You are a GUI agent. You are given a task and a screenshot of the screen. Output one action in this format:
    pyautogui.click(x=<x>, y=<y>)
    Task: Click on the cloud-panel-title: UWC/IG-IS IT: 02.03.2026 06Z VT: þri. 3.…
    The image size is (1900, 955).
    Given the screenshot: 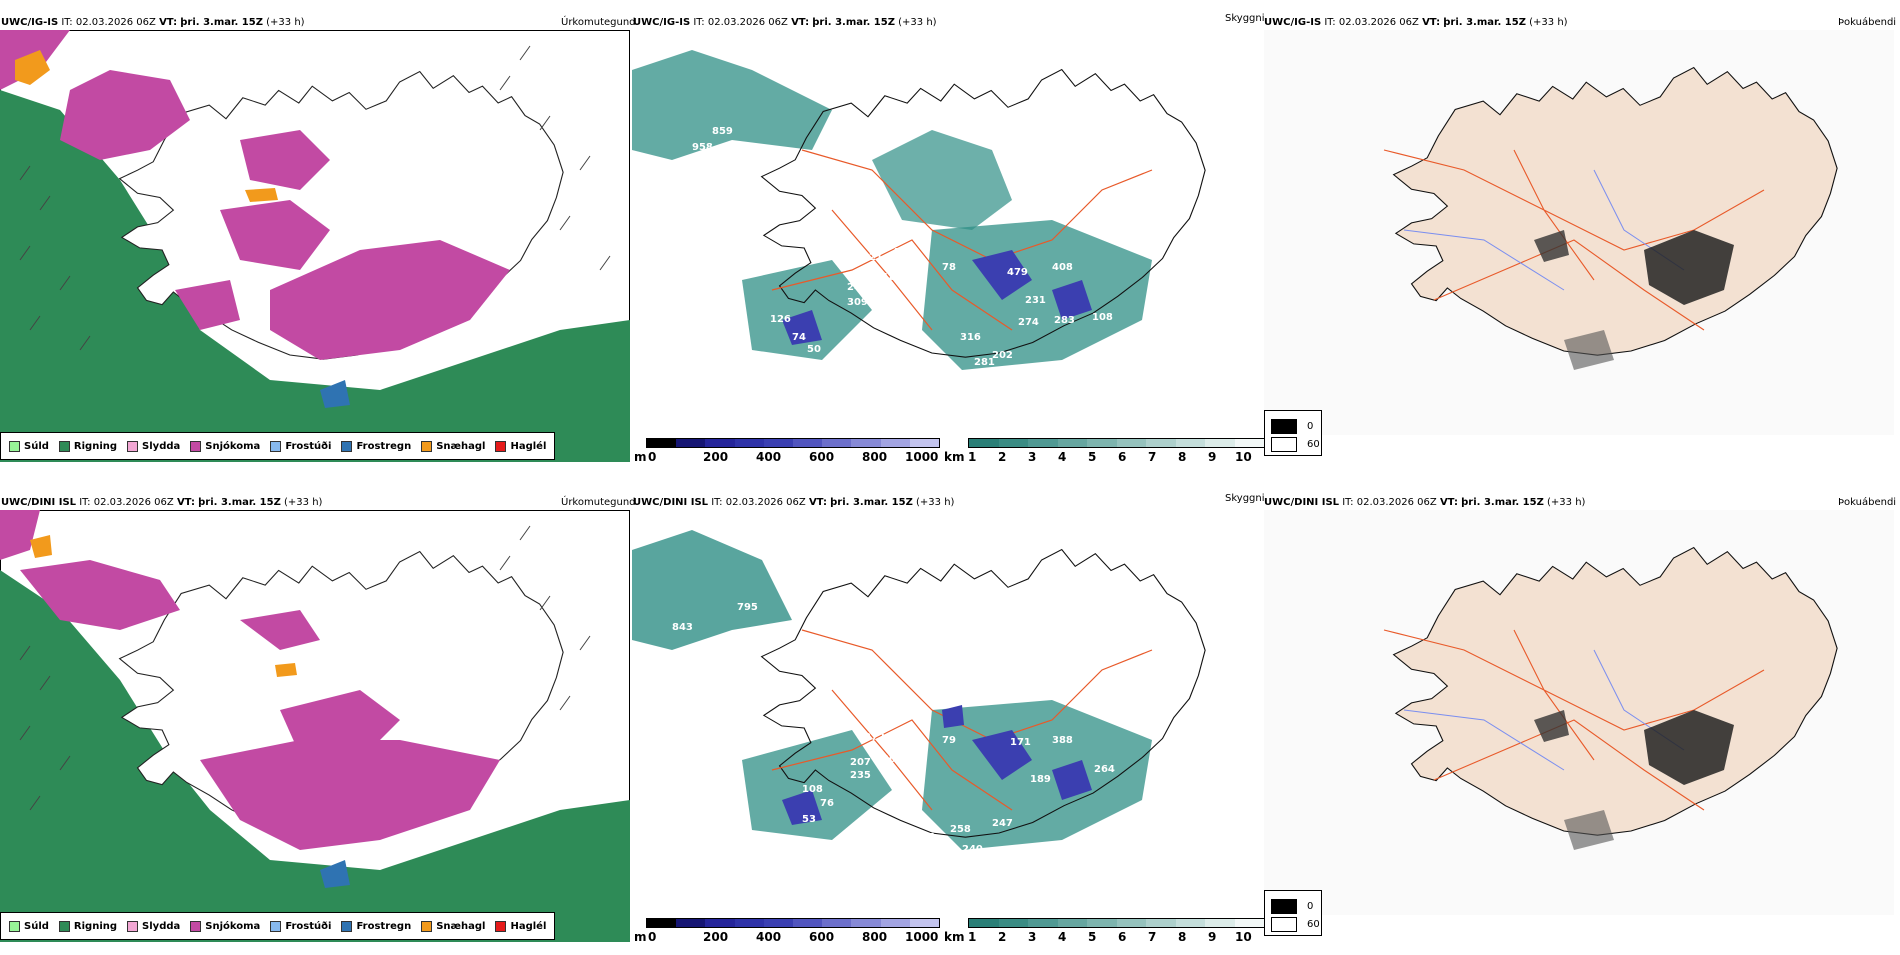 What is the action you would take?
    pyautogui.click(x=785, y=22)
    